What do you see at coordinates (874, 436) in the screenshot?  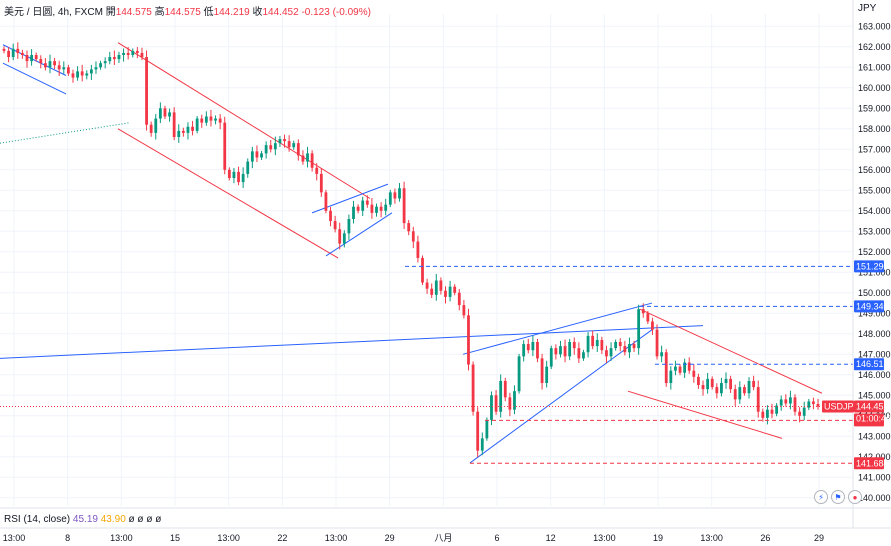 I see `price-tick-label: 143.000` at bounding box center [874, 436].